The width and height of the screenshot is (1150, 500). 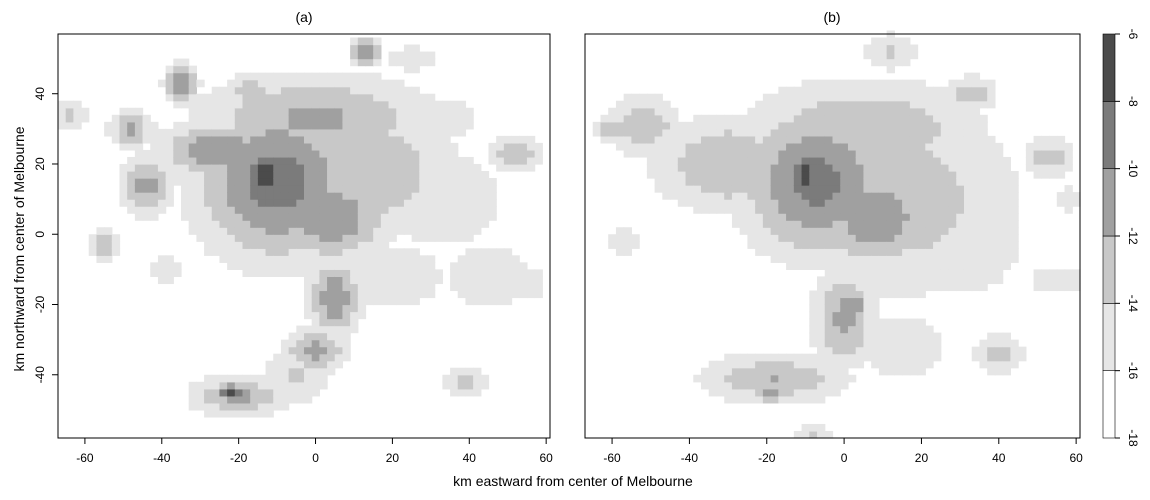 What do you see at coordinates (239, 458) in the screenshot?
I see `panel-a-x-tick-label: -20` at bounding box center [239, 458].